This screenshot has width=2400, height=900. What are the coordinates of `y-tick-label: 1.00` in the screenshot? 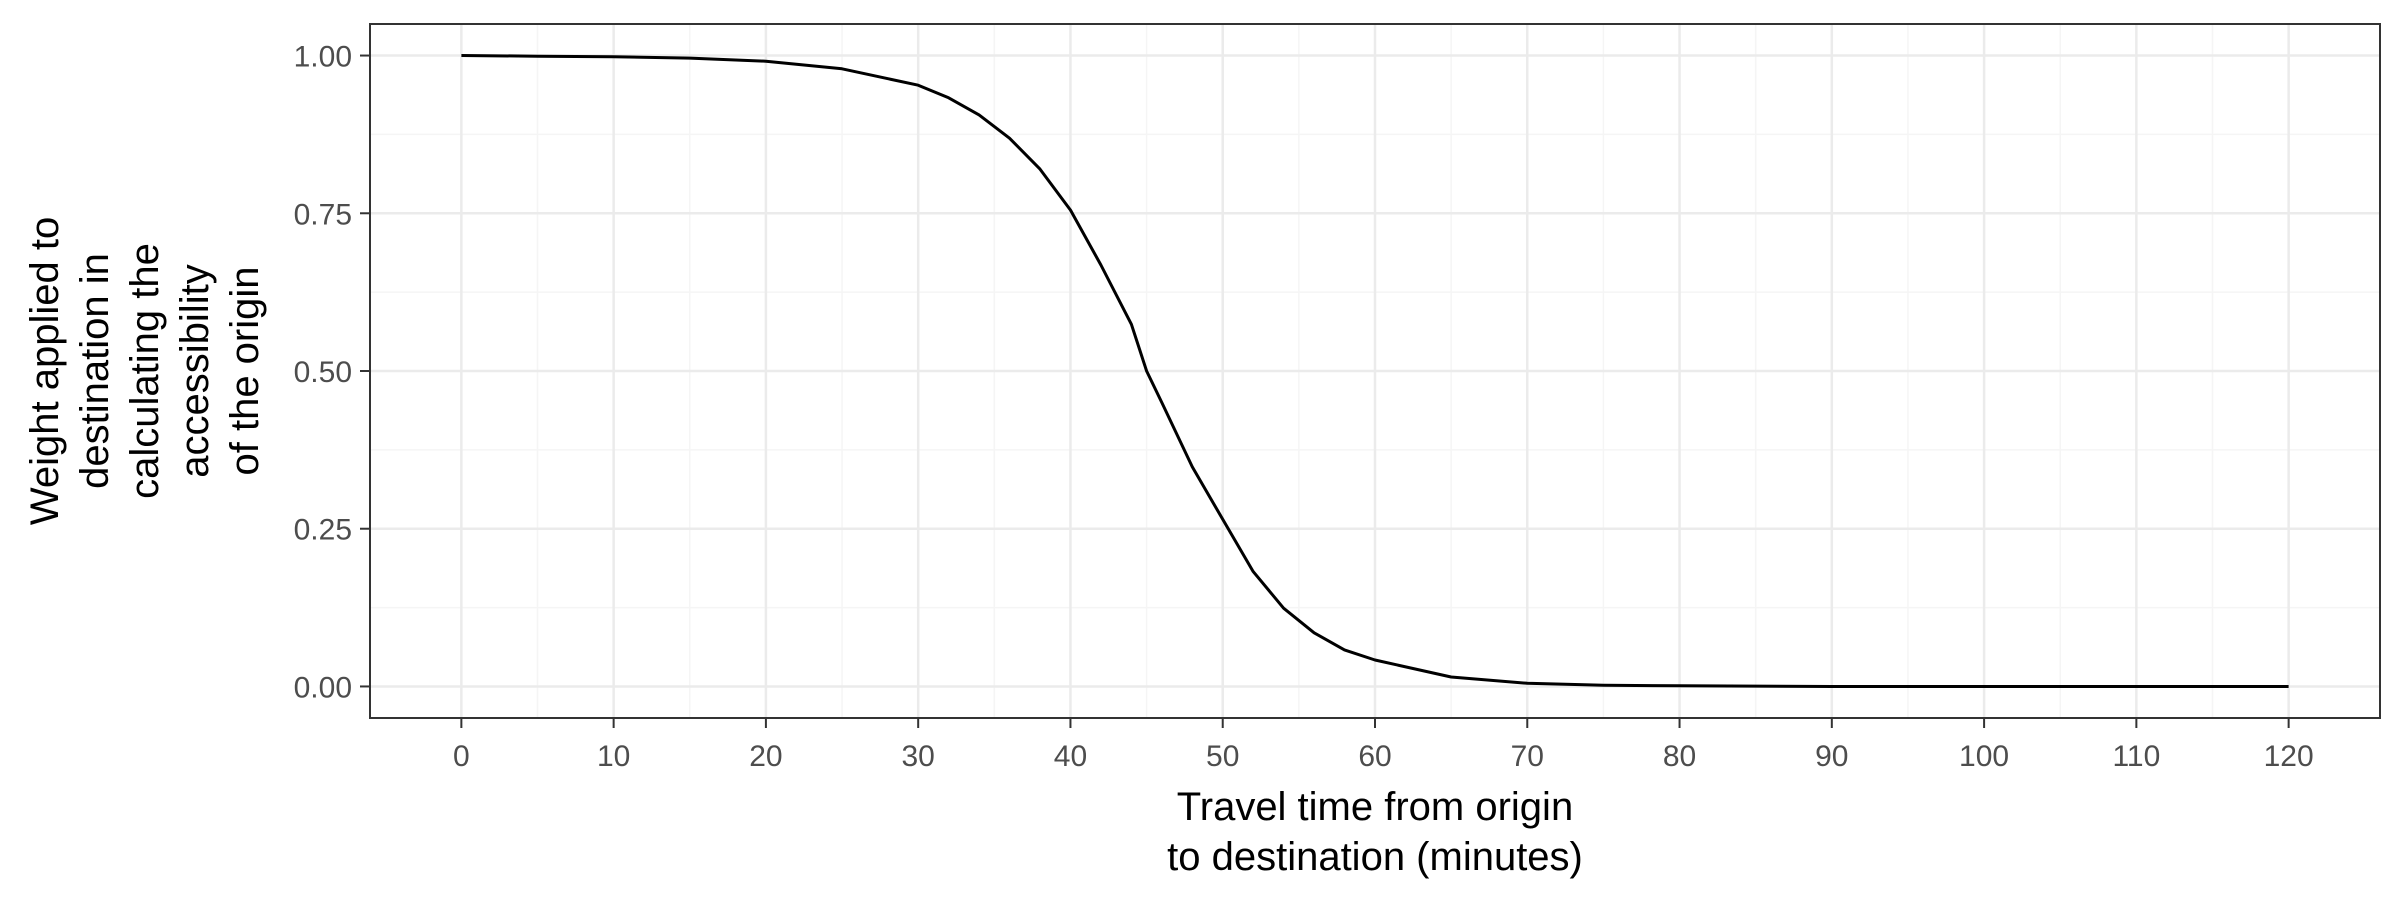 It's located at (323, 57).